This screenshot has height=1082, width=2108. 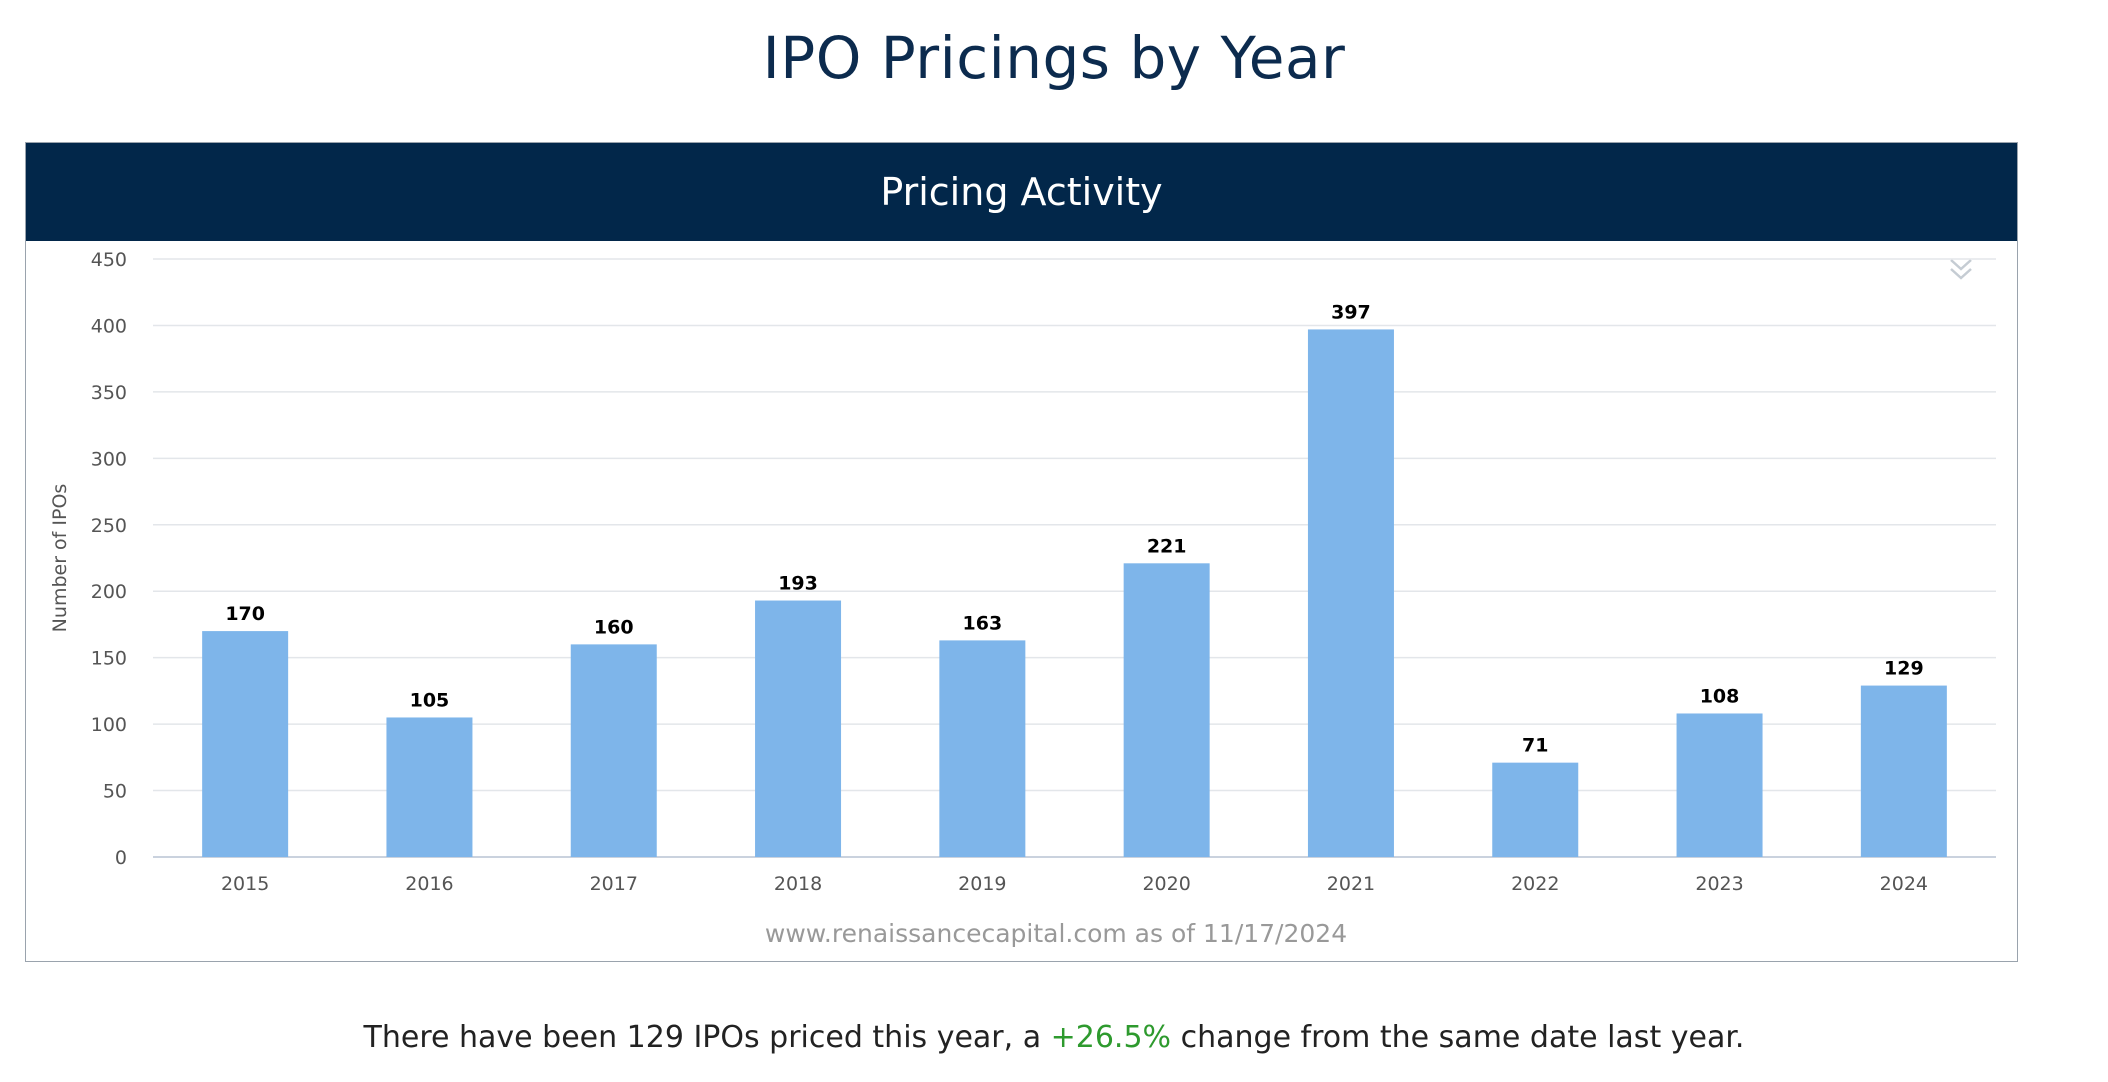 What do you see at coordinates (245, 884) in the screenshot?
I see `x-tick-label: 2015` at bounding box center [245, 884].